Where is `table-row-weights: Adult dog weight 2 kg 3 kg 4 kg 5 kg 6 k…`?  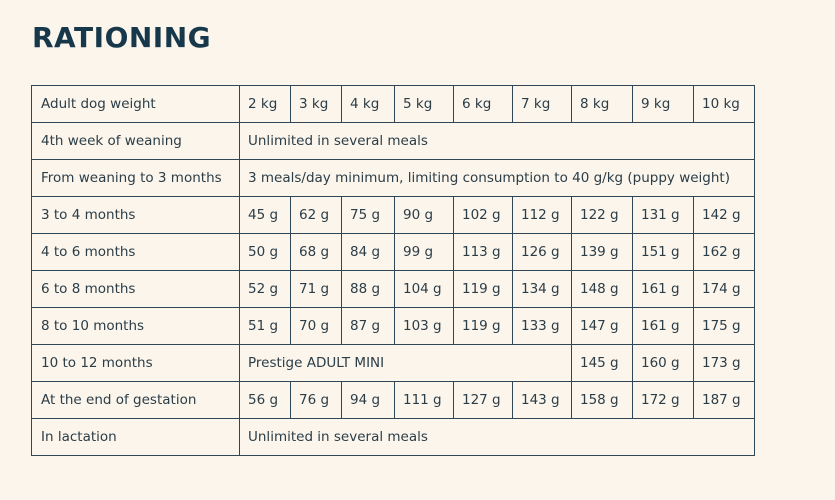
table-row-weights: Adult dog weight 2 kg 3 kg 4 kg 5 kg 6 k… is located at coordinates (393, 104).